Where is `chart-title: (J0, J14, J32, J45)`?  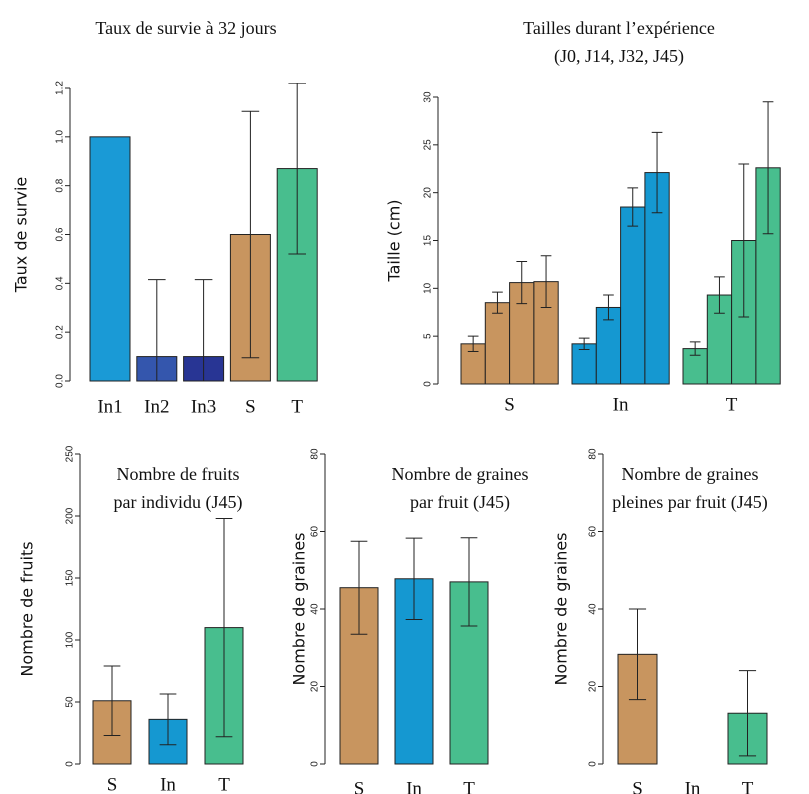
chart-title: (J0, J14, J32, J45) is located at coordinates (619, 56).